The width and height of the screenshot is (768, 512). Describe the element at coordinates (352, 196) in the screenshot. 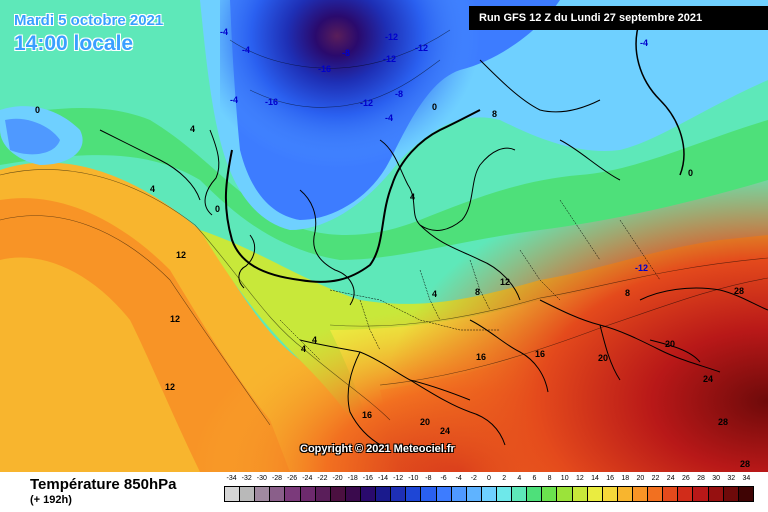

I see `zero-isotherm` at that location.